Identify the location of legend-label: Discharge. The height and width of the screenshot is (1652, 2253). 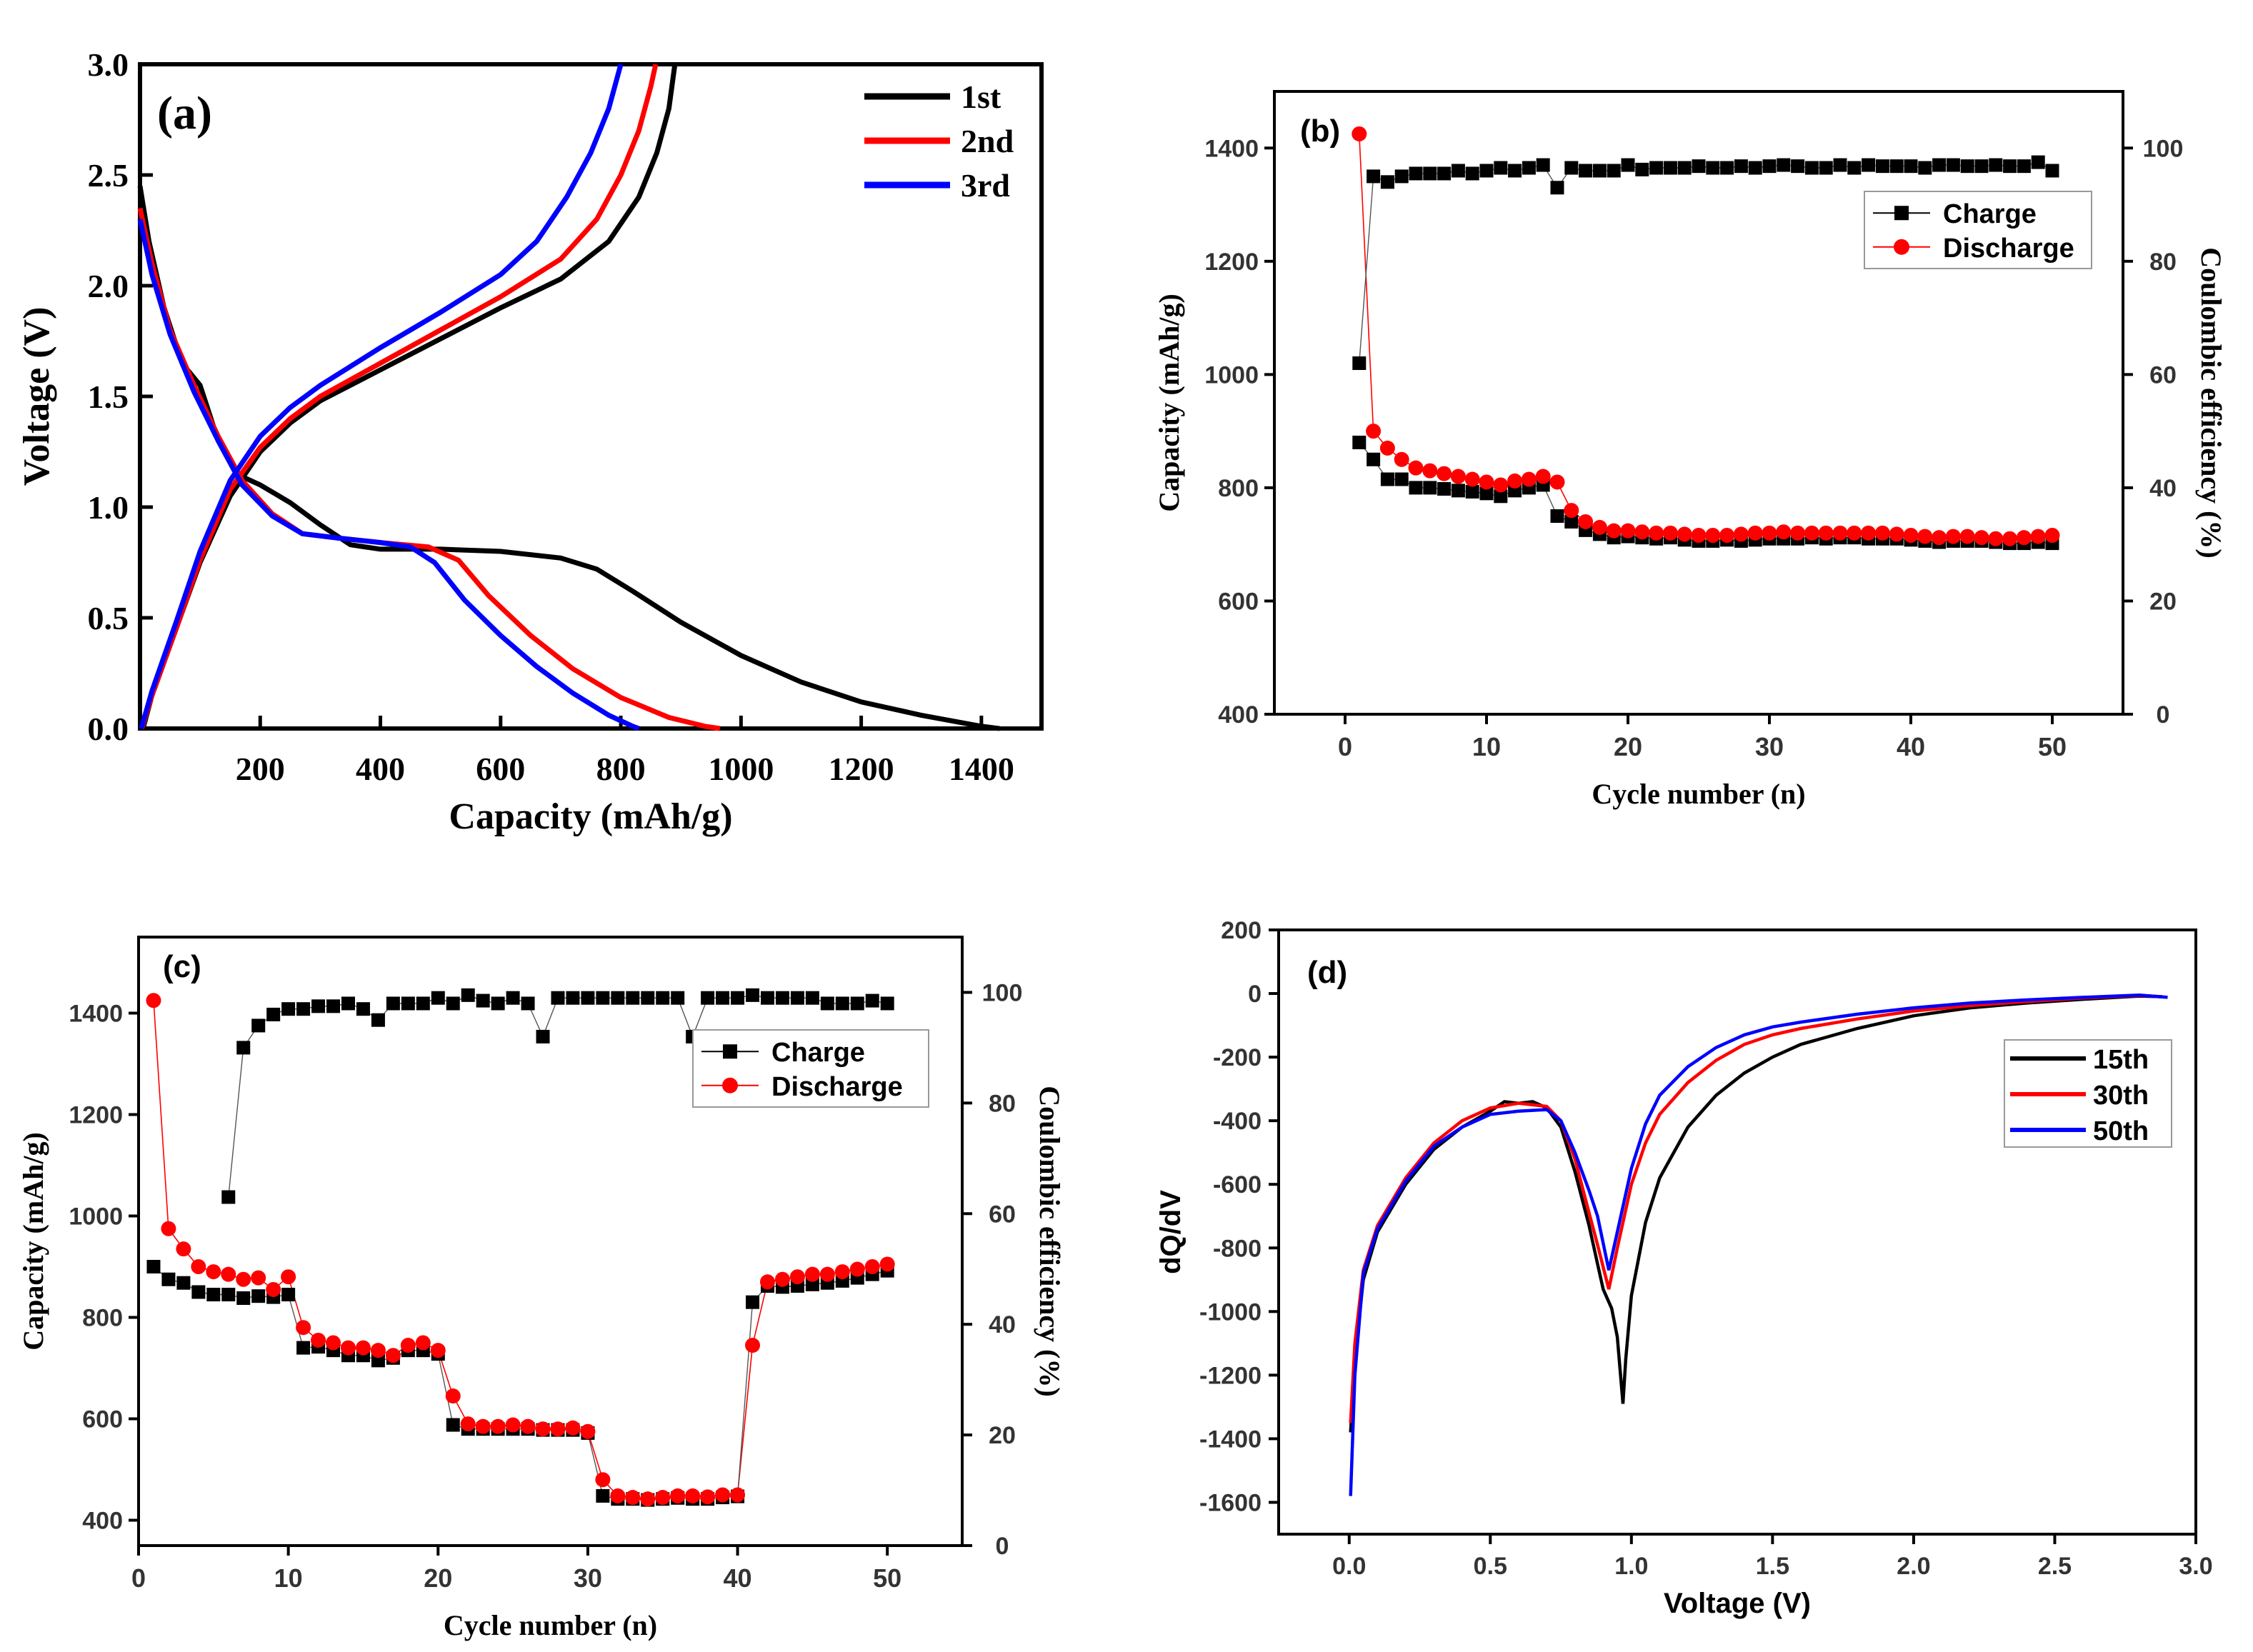
(837, 1087).